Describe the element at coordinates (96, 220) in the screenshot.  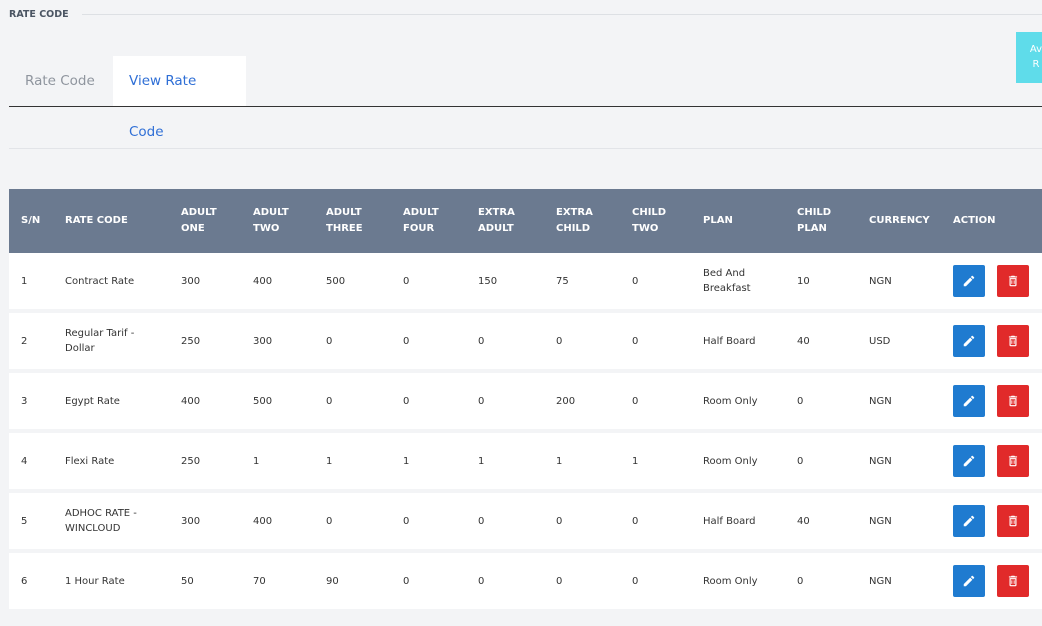
I see `column-header: RATE CODE` at that location.